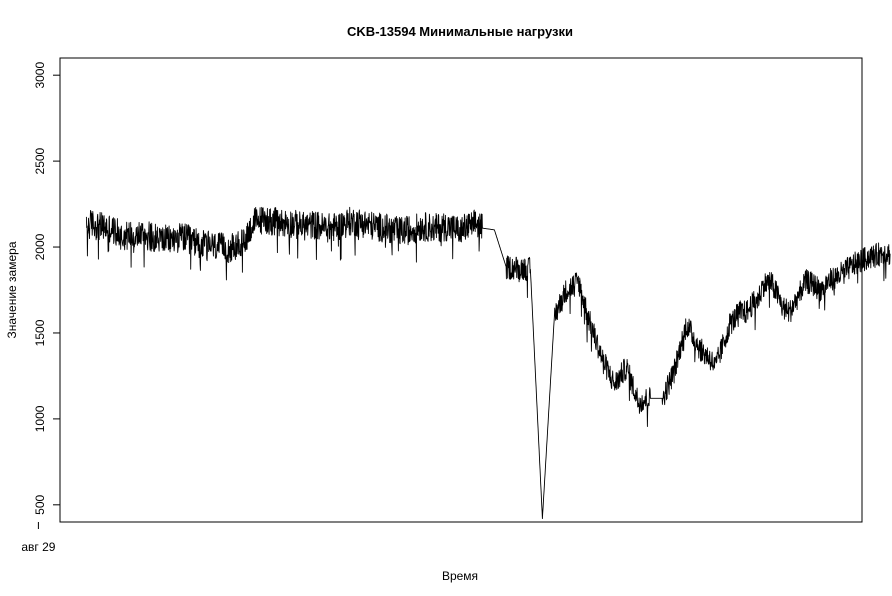 This screenshot has height=596, width=892. I want to click on y-tick-label: 2500, so click(40, 160).